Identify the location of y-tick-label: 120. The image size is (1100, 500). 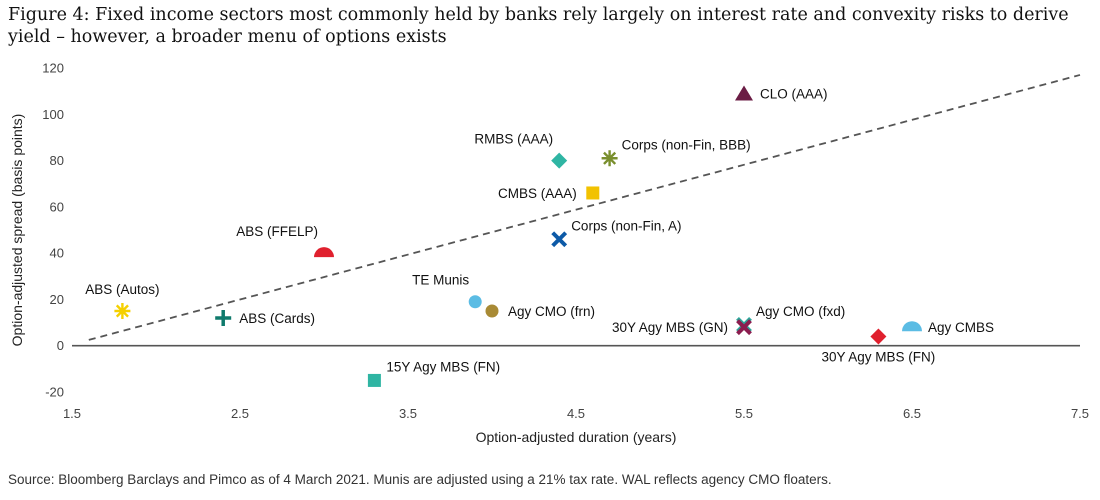
(53, 68).